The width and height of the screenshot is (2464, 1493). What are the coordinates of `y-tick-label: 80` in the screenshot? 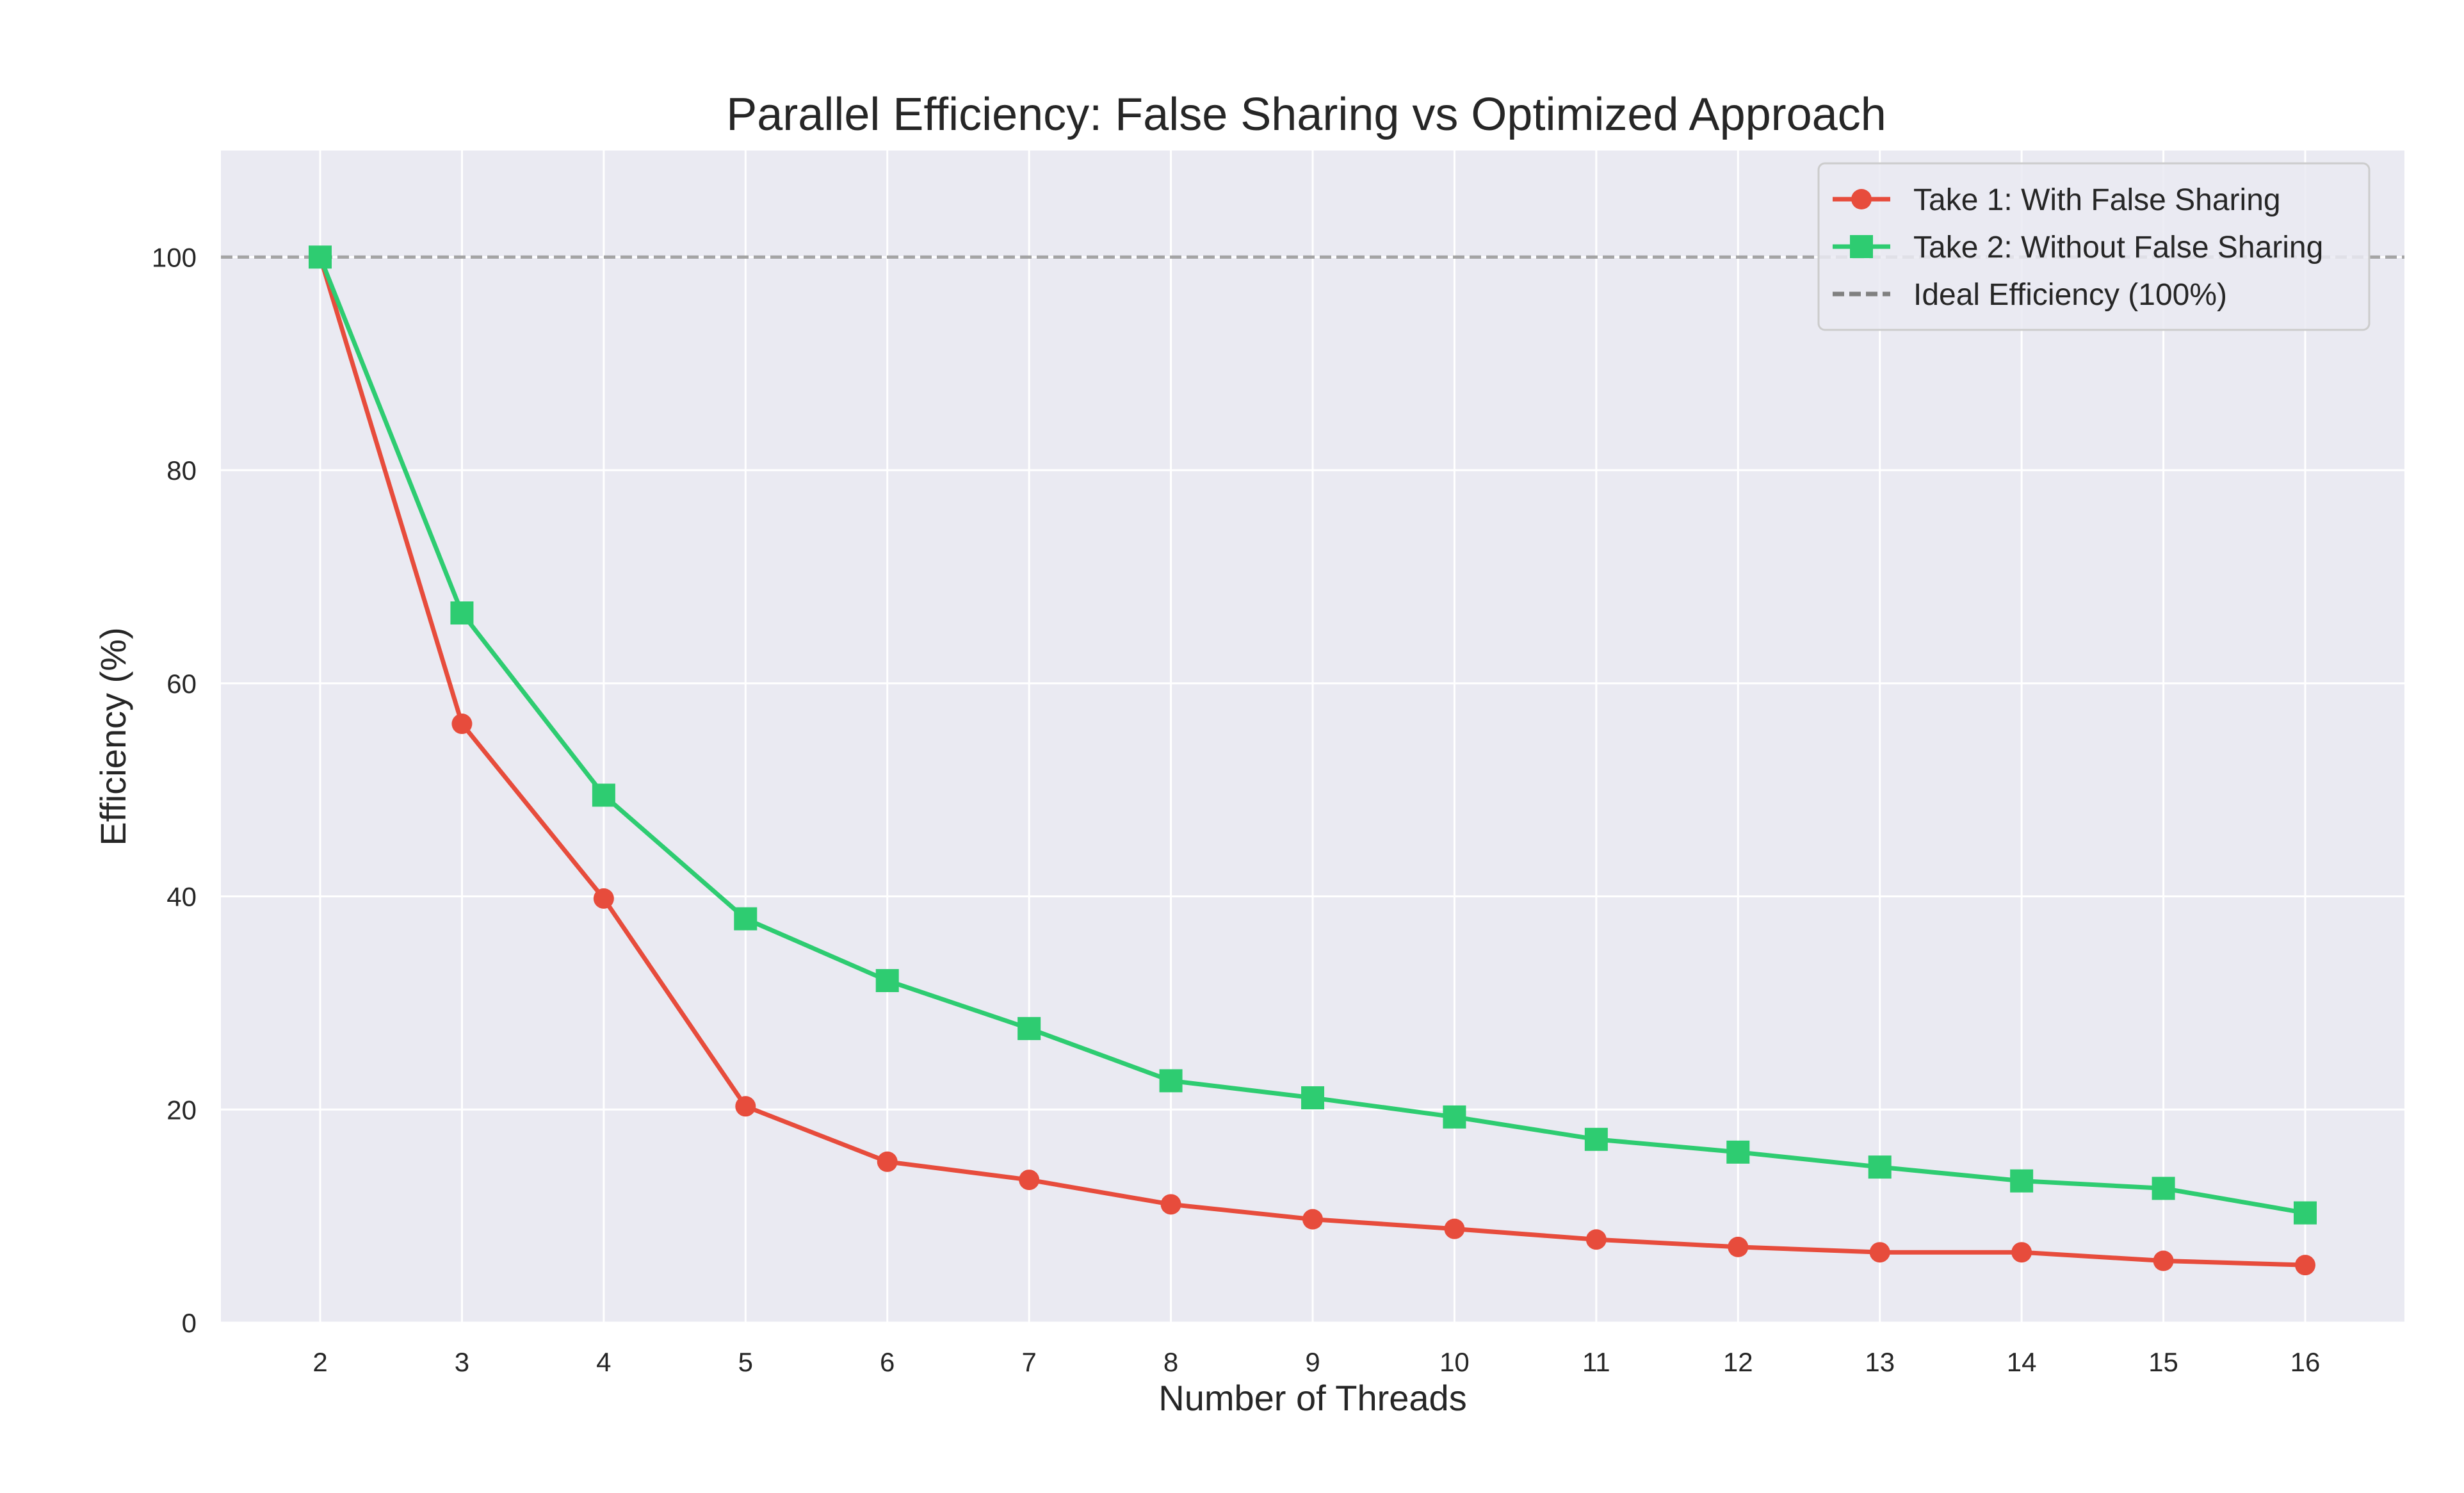 It's located at (182, 470).